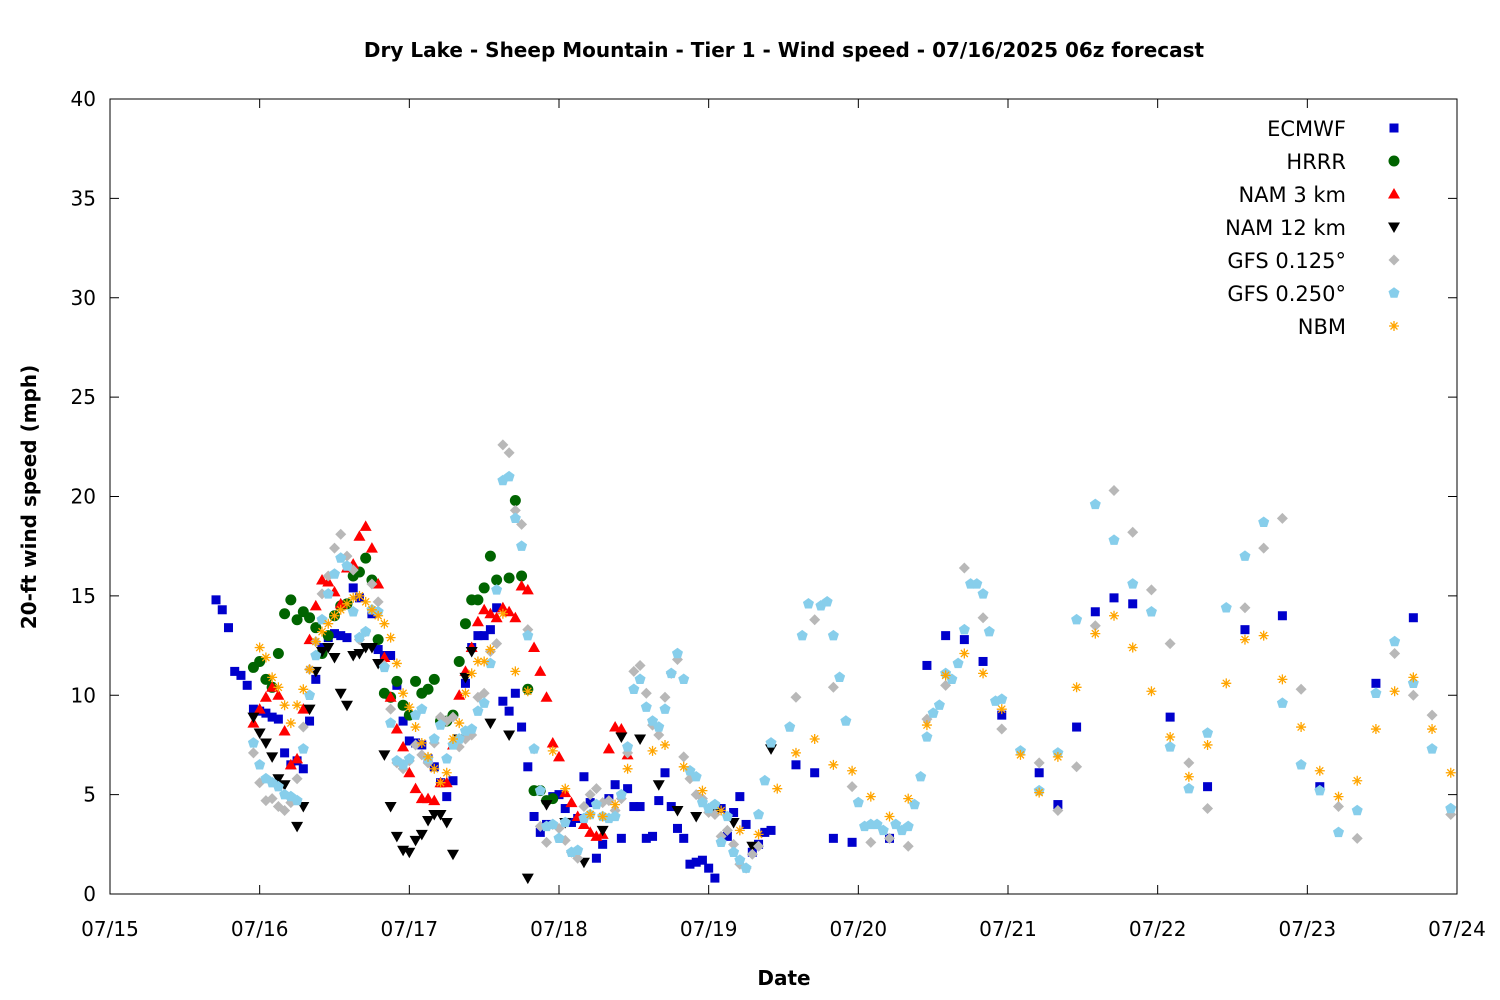  What do you see at coordinates (1286, 294) in the screenshot?
I see `legend-label: GFS 0.250°` at bounding box center [1286, 294].